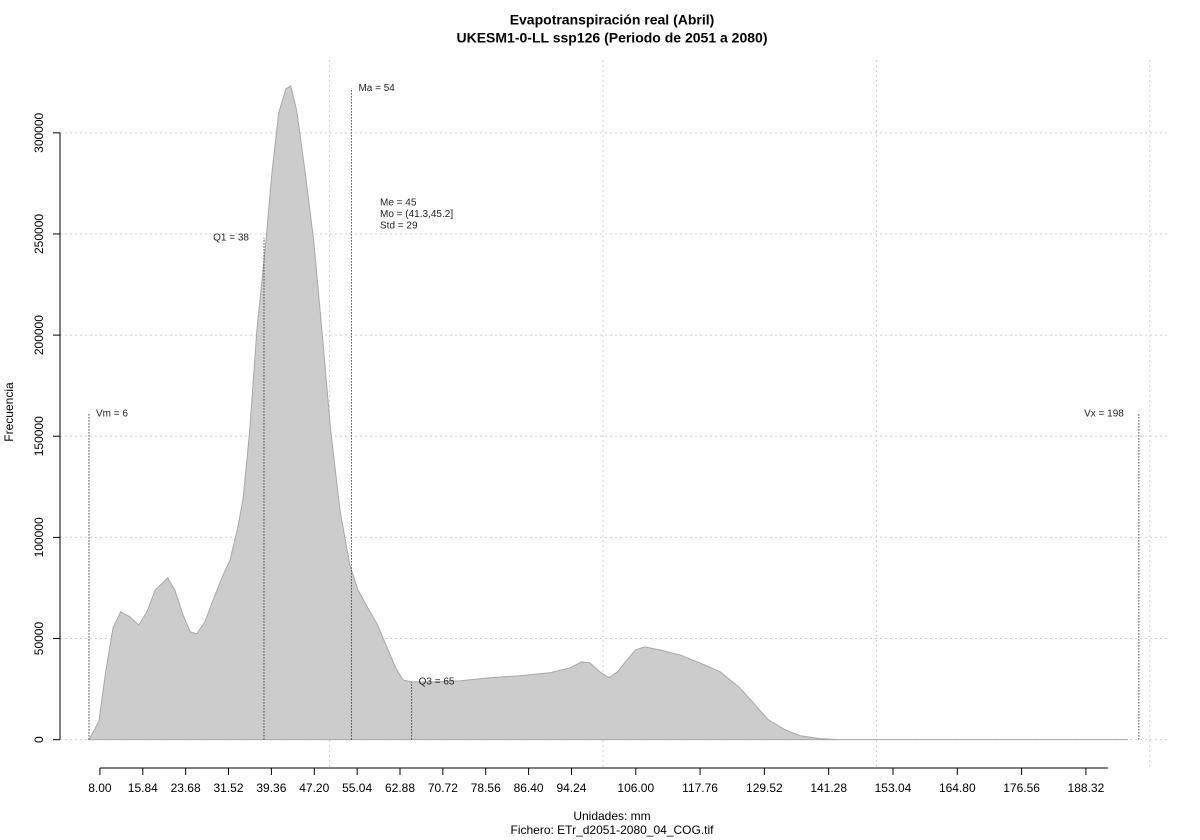  What do you see at coordinates (764, 788) in the screenshot?
I see `x-tick-label: 129.52` at bounding box center [764, 788].